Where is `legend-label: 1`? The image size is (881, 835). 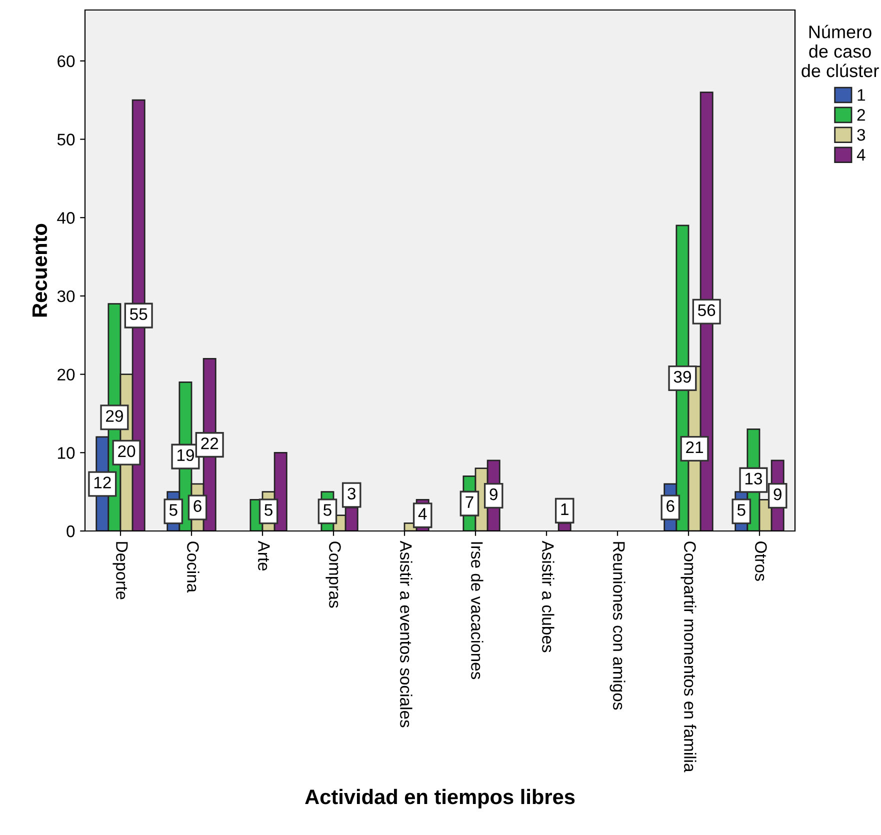
legend-label: 1 is located at coordinates (861, 95).